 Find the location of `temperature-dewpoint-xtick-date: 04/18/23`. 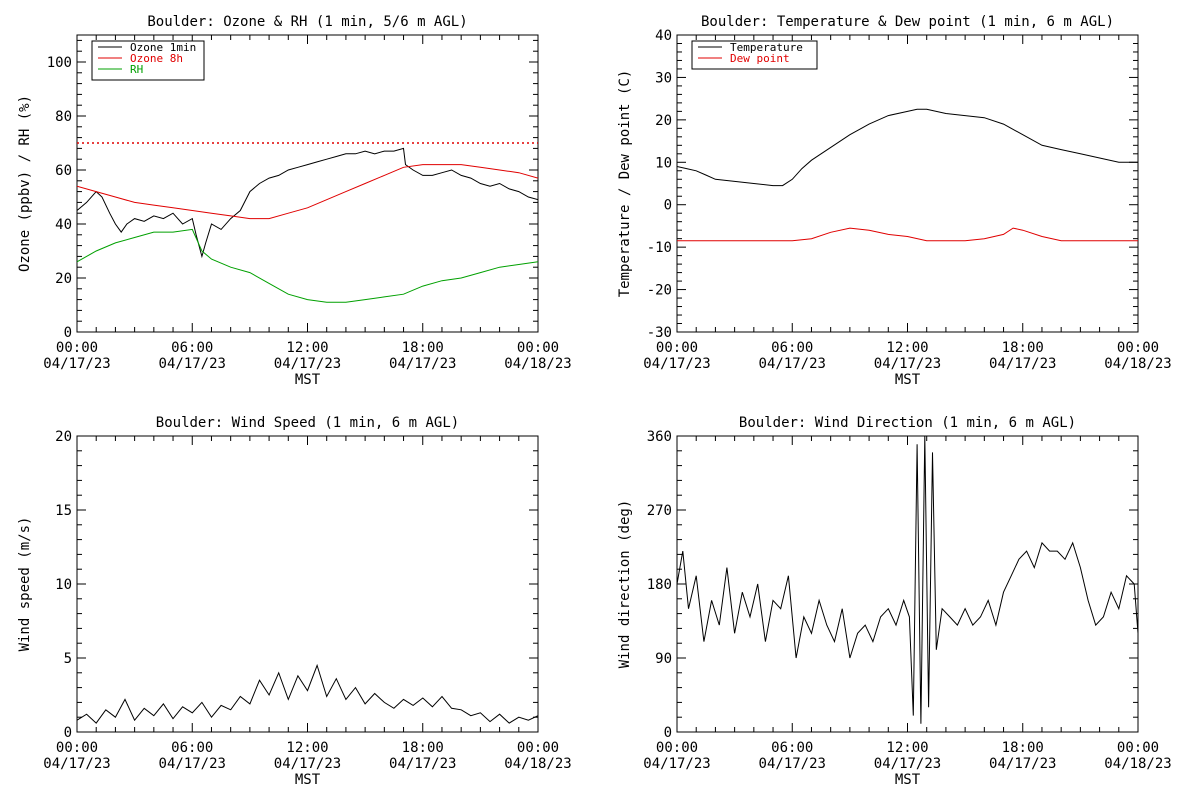

temperature-dewpoint-xtick-date: 04/18/23 is located at coordinates (1137, 364).